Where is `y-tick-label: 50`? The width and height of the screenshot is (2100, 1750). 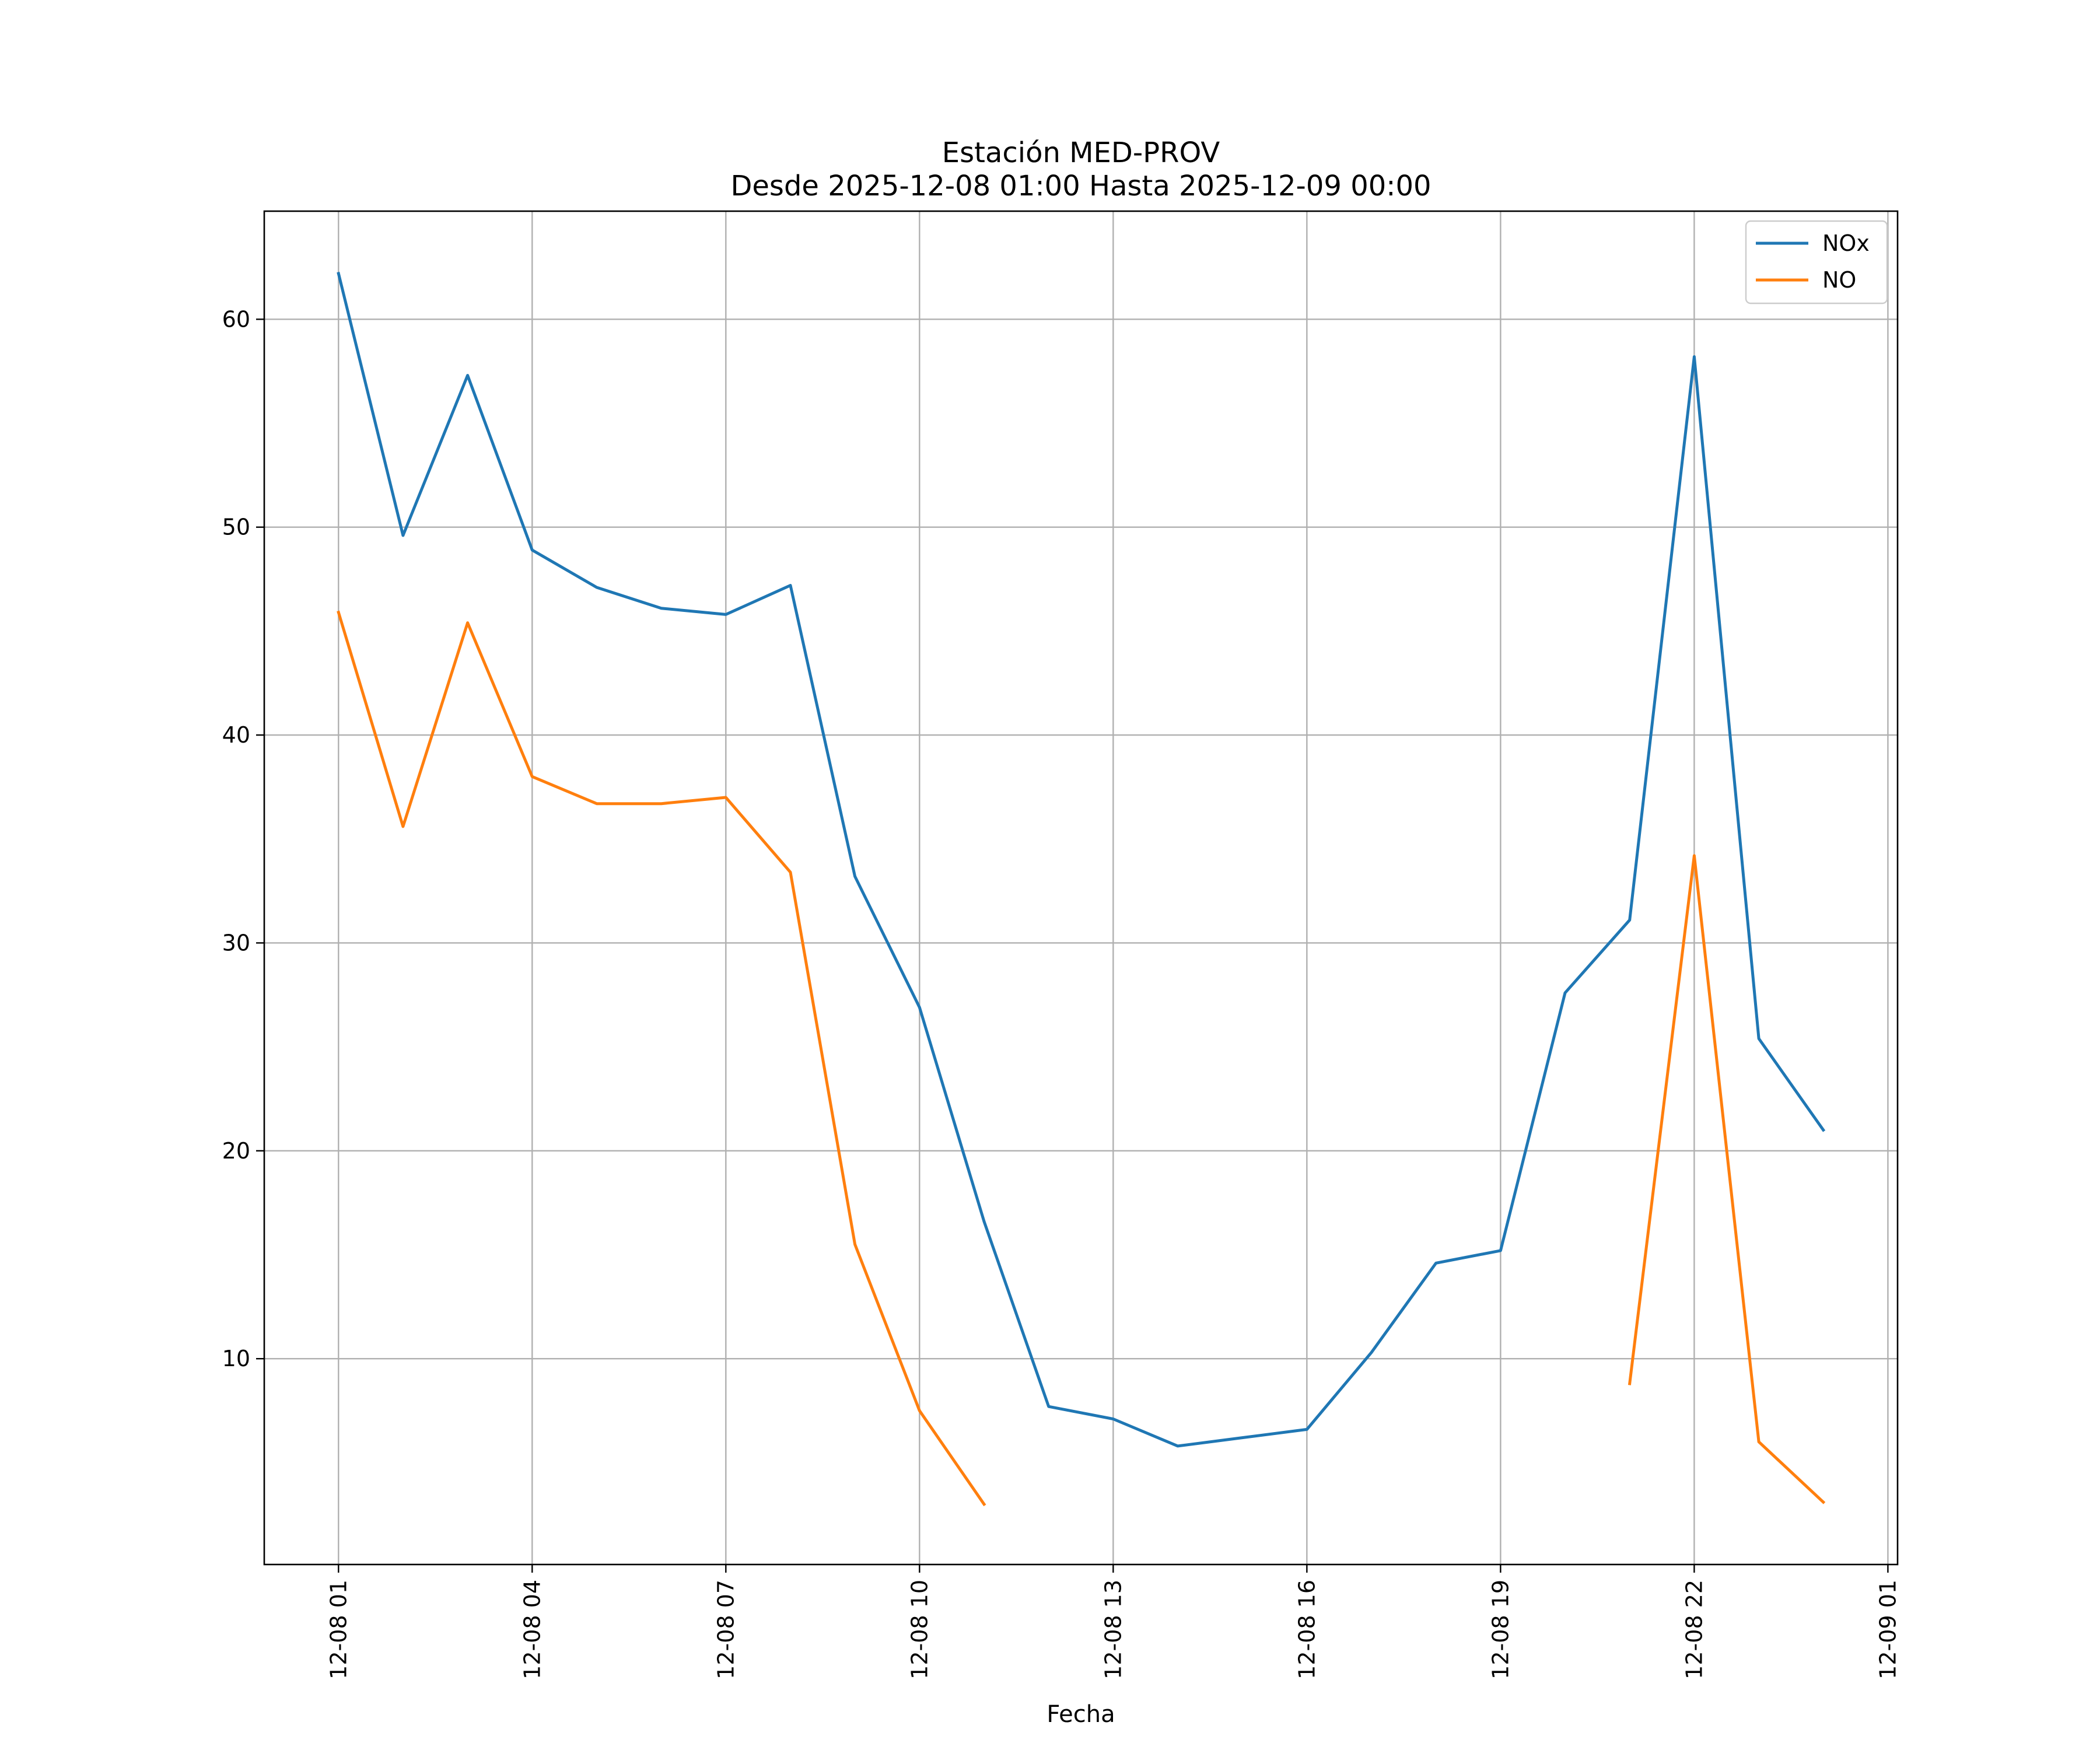
y-tick-label: 50 is located at coordinates (236, 527).